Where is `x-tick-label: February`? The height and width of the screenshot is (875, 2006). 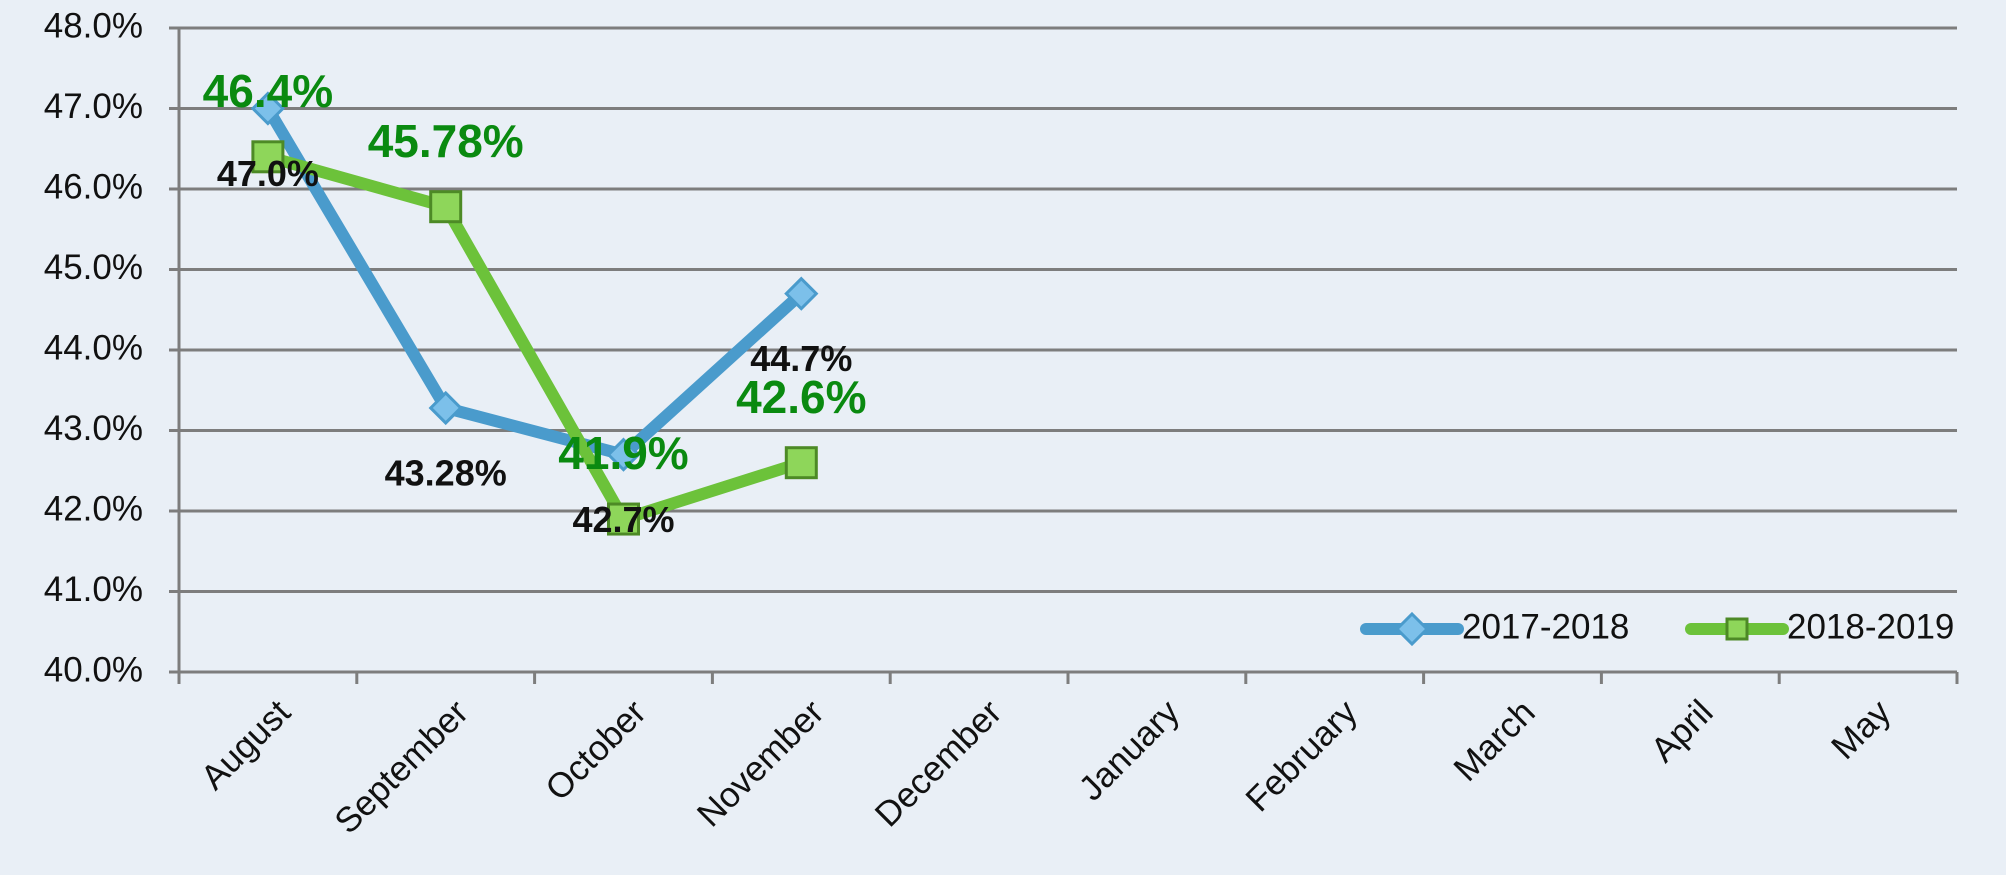 x-tick-label: February is located at coordinates (1301, 755).